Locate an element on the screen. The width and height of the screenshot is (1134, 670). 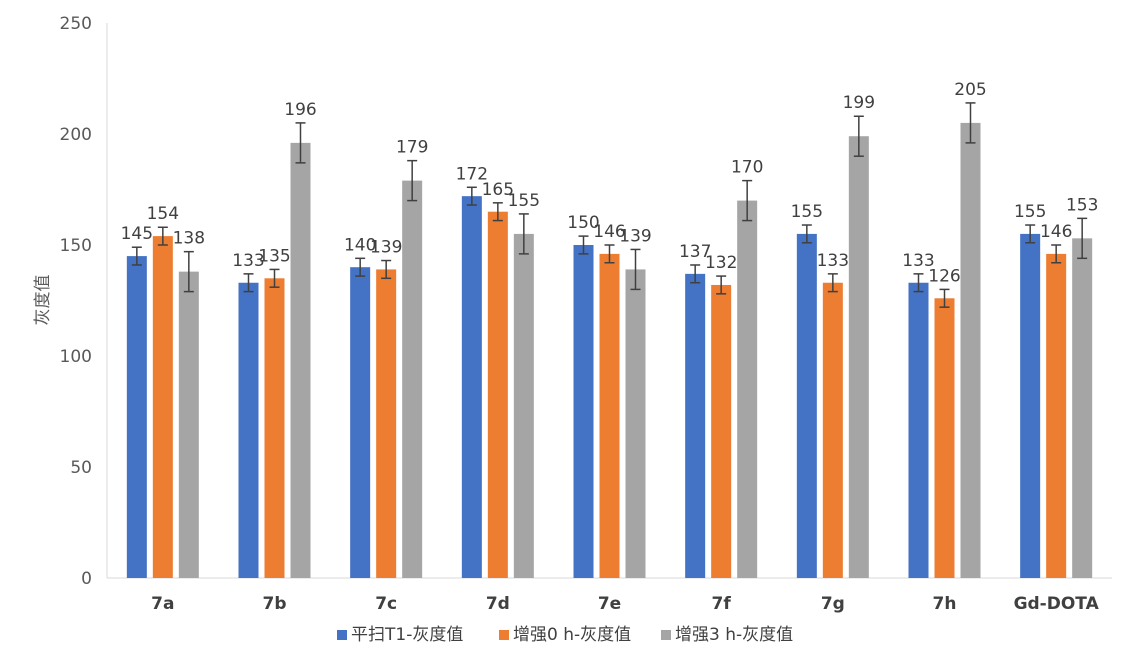
y-tick-label: 100 is located at coordinates (76, 357).